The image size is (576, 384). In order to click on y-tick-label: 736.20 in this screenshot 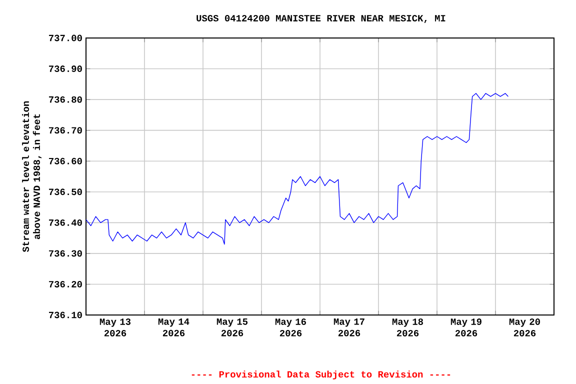, I will do `click(65, 284)`.